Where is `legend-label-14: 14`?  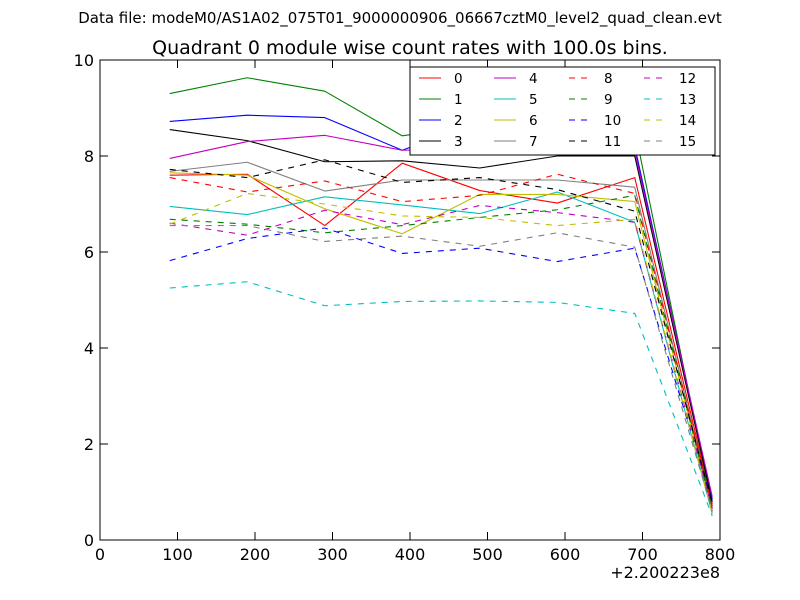 legend-label-14: 14 is located at coordinates (687, 121).